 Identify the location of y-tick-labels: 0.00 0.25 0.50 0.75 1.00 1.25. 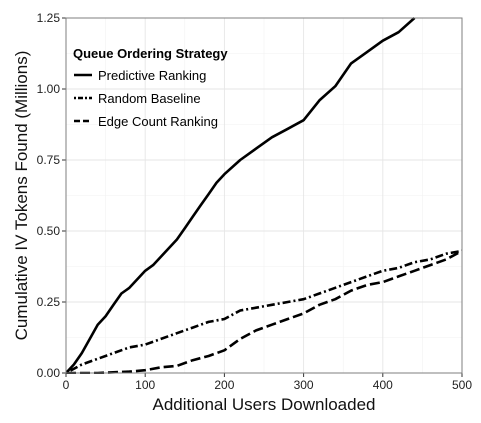
(49, 195).